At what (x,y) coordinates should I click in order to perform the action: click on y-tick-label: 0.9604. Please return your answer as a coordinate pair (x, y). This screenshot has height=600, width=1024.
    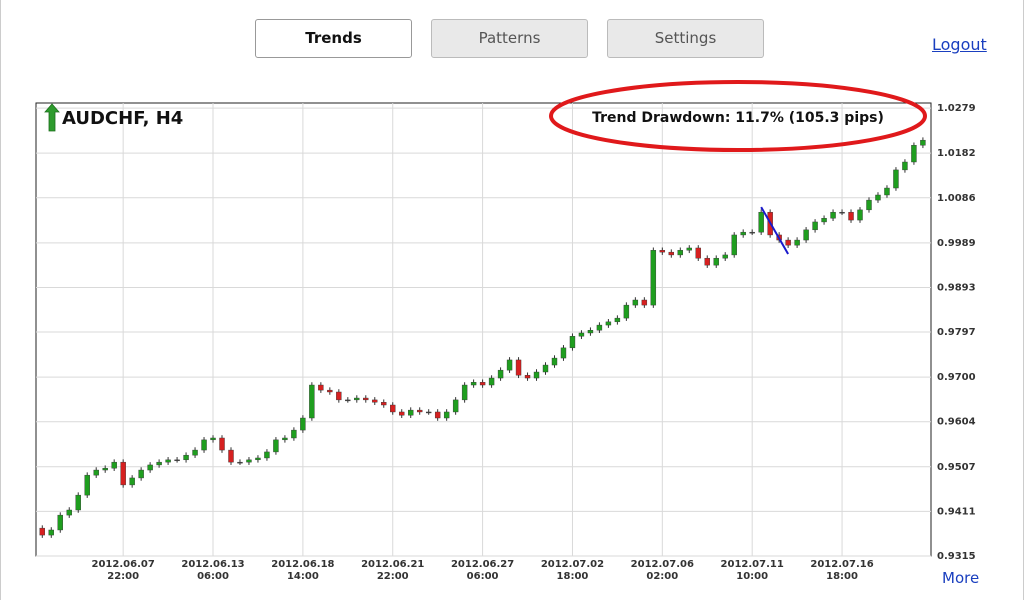
    Looking at the image, I should click on (956, 422).